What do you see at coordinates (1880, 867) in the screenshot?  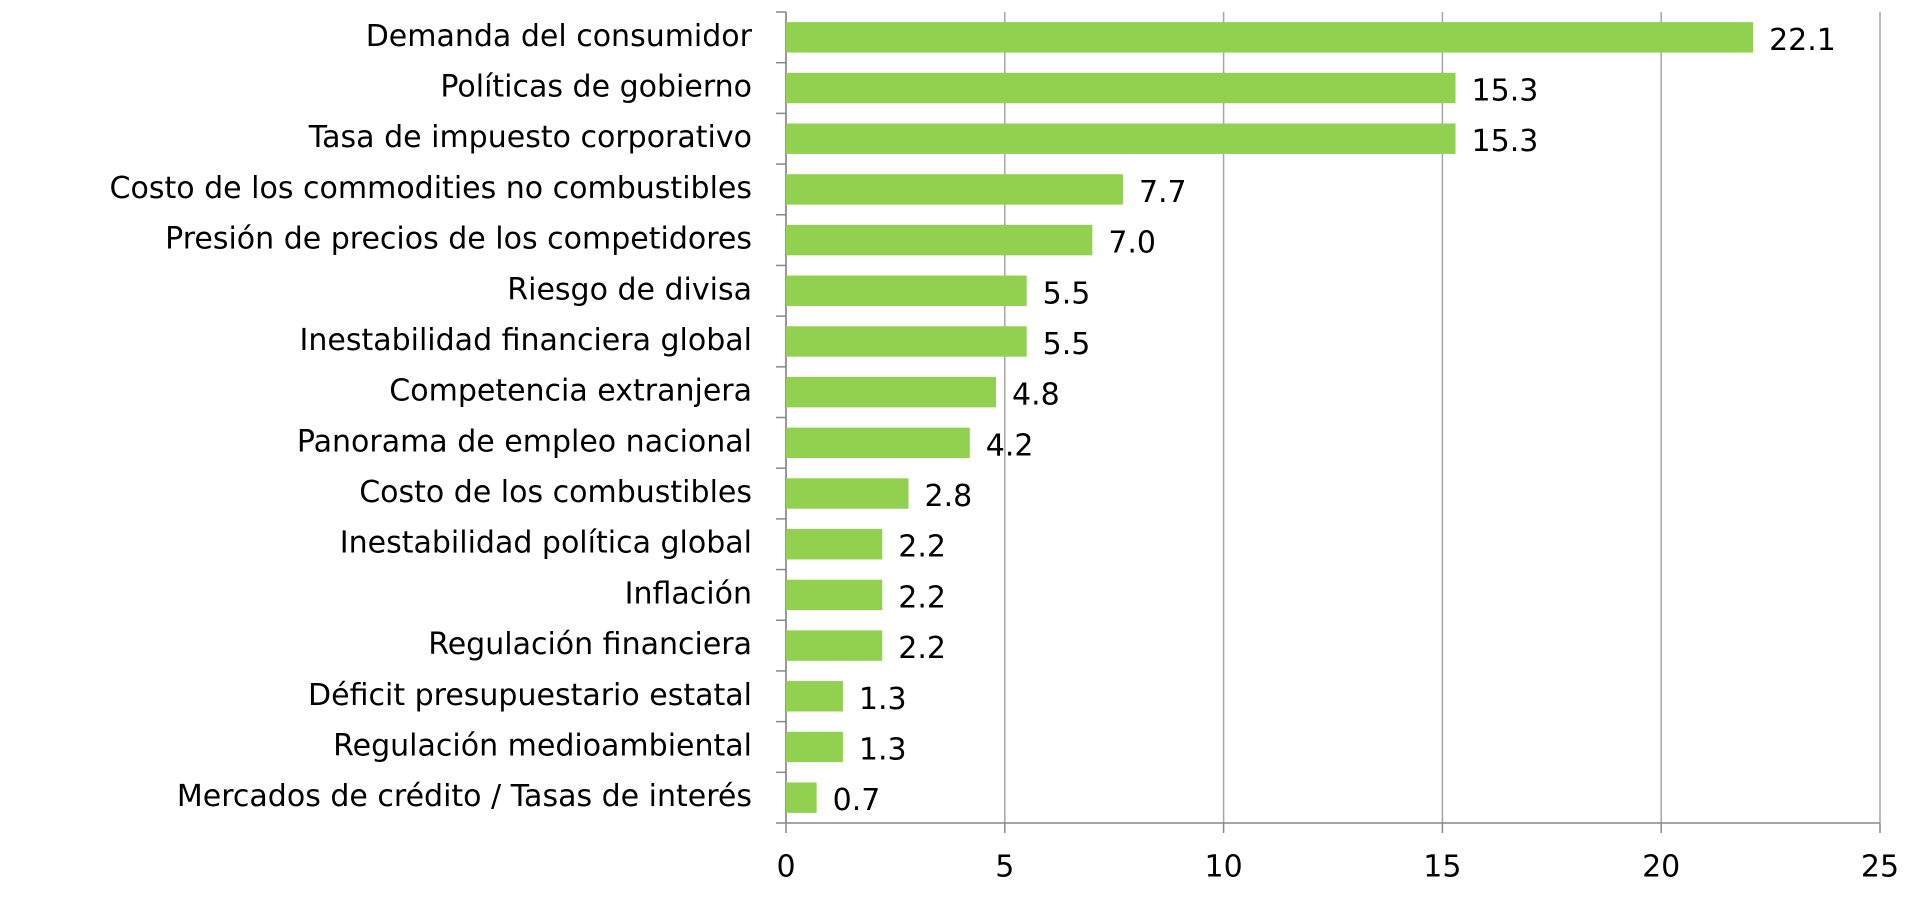 I see `x-tick-label: 25` at bounding box center [1880, 867].